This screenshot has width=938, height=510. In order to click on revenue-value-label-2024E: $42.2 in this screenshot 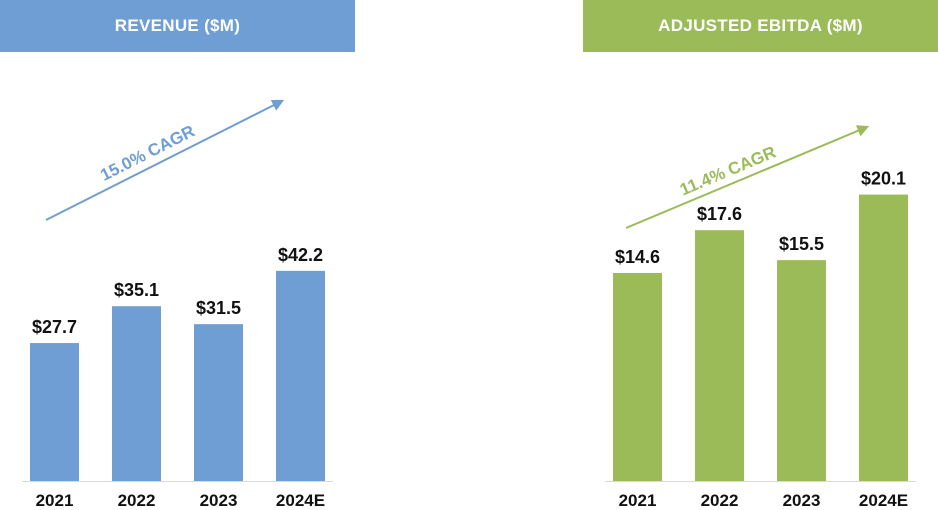, I will do `click(300, 255)`.